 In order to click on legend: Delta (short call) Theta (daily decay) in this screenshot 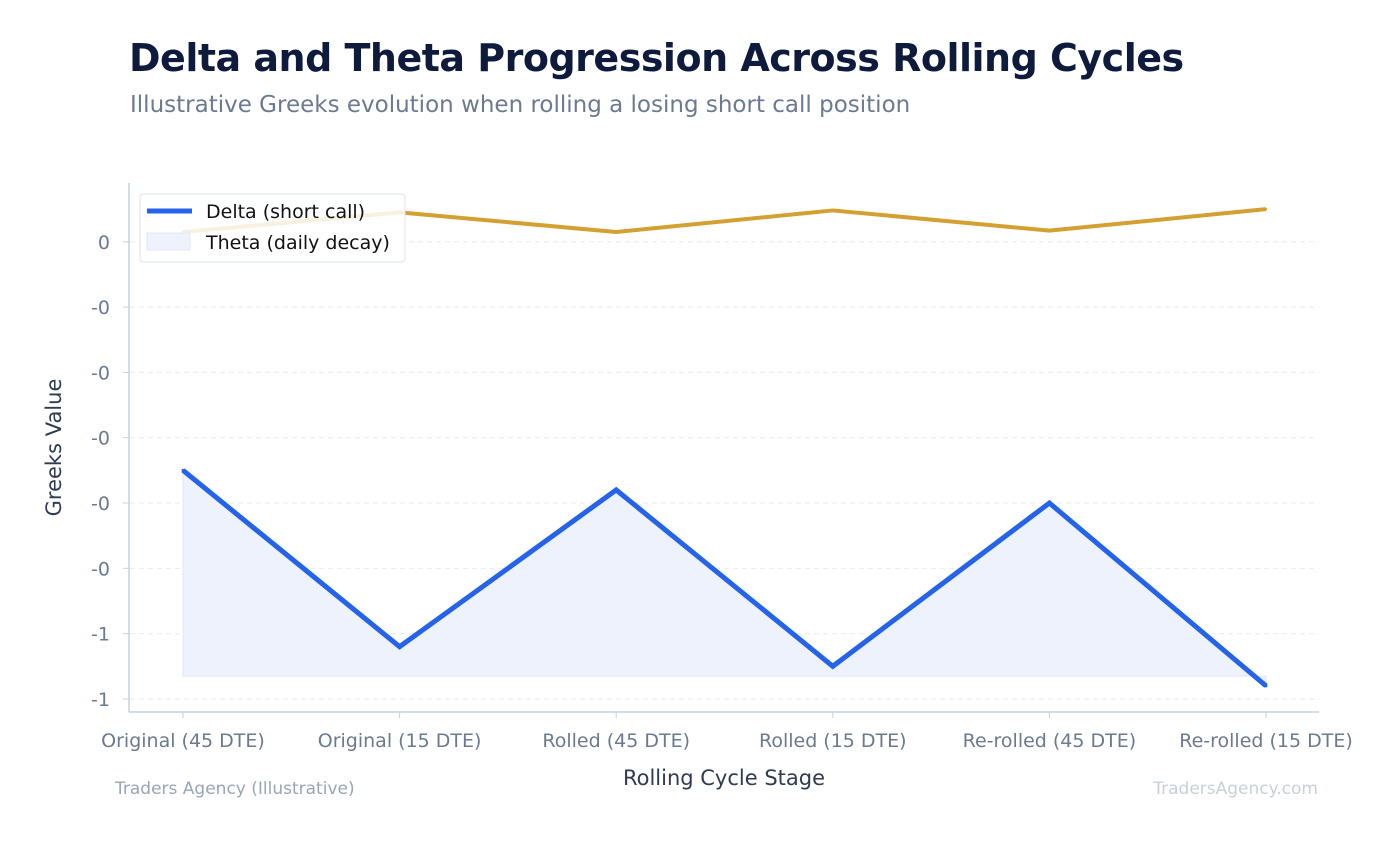, I will do `click(272, 228)`.